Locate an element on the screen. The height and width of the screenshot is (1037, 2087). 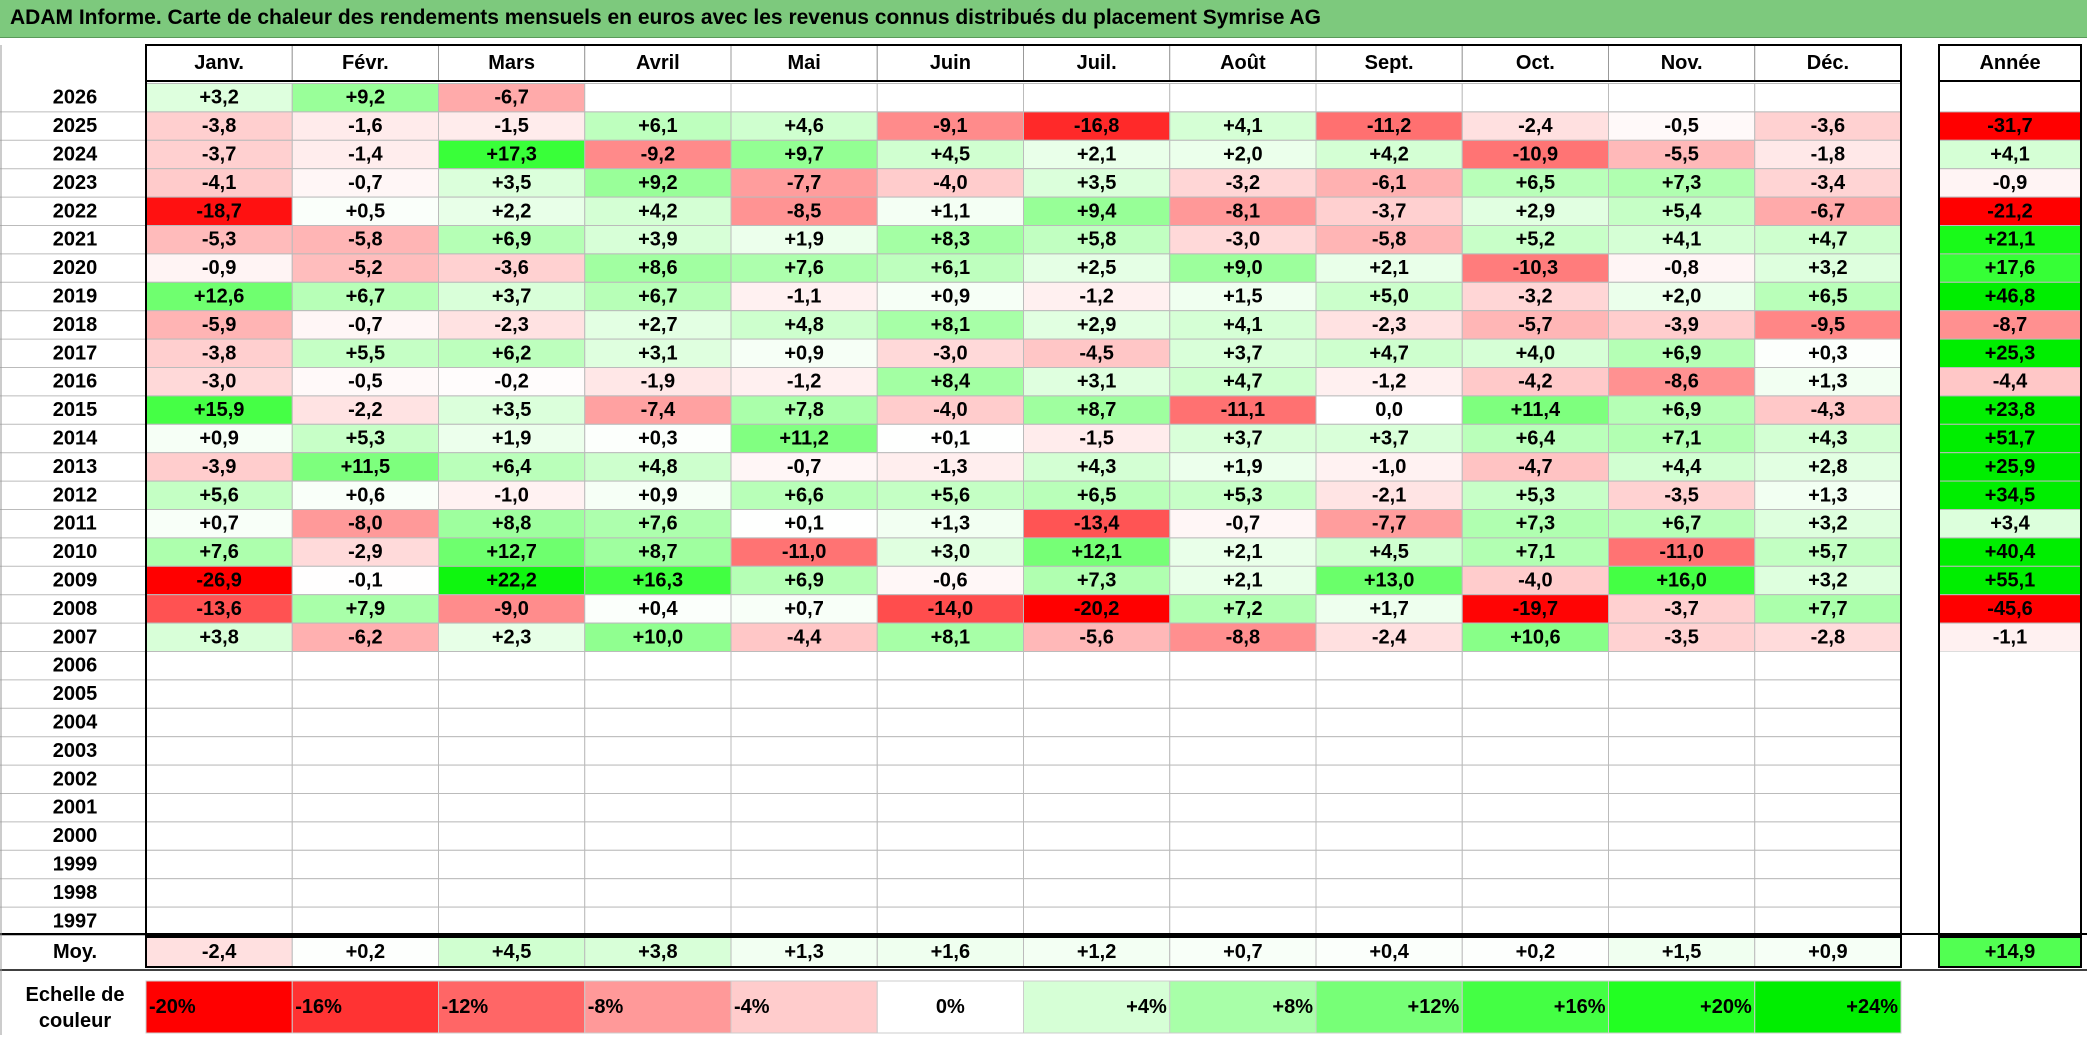
cell-value-label: -0,9 is located at coordinates (219, 268).